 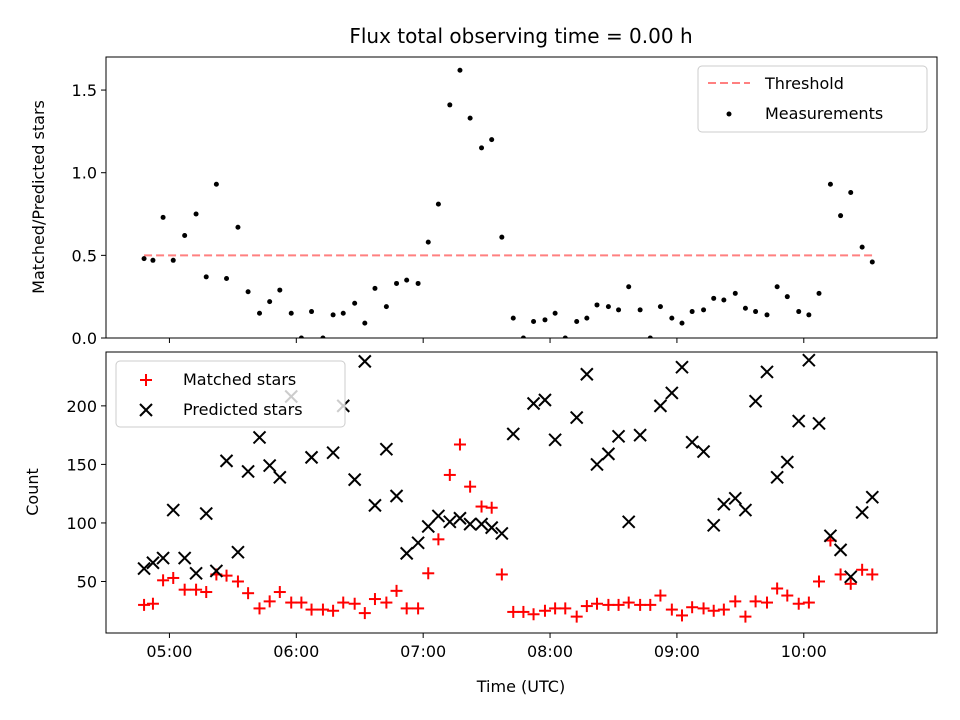 I want to click on top-y-tick-label: 0.5, so click(x=84, y=255).